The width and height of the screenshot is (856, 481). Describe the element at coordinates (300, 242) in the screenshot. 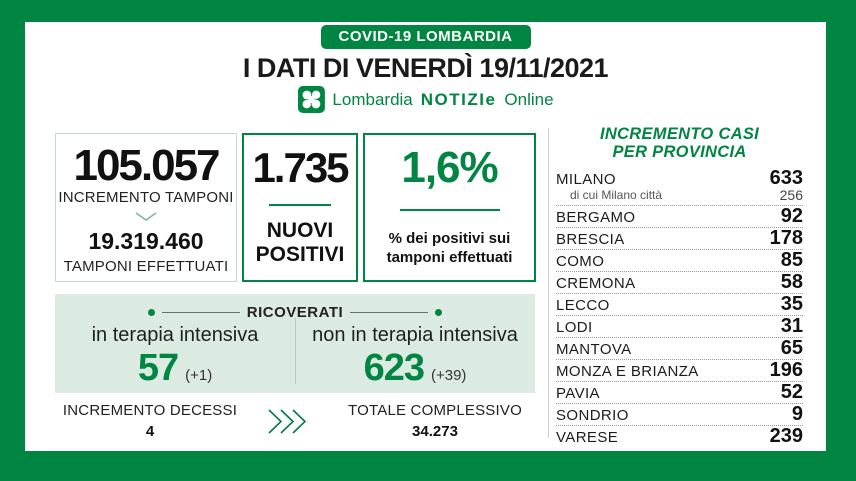

I see `nuovi-positivi-label: NUOVI POSITIVI` at that location.